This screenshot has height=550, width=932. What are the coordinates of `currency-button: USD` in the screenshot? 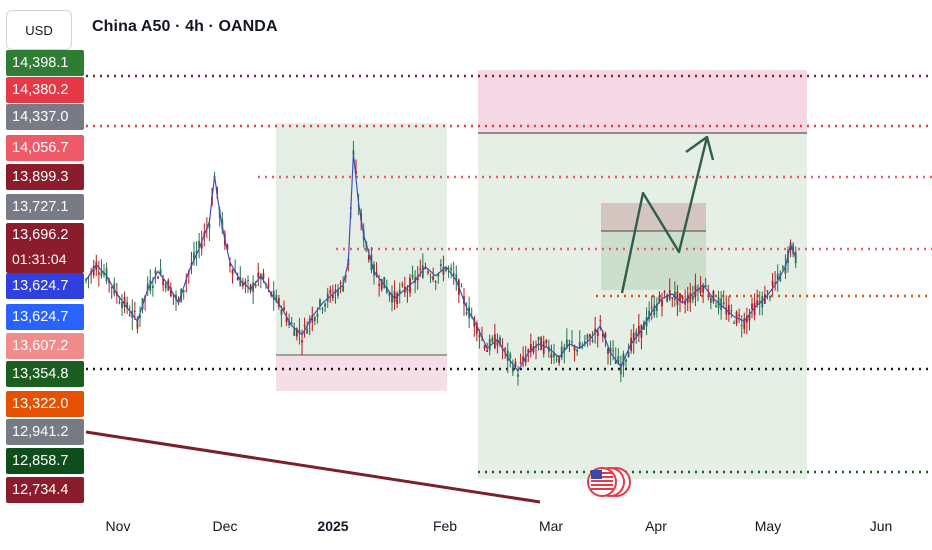 It's located at (39, 30).